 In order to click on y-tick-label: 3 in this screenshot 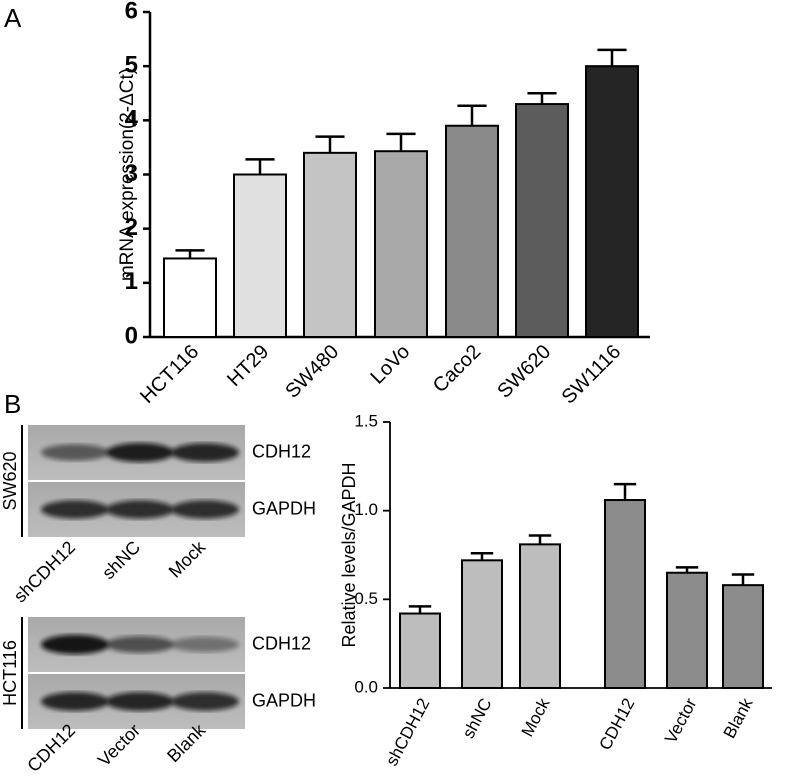, I will do `click(131, 173)`.